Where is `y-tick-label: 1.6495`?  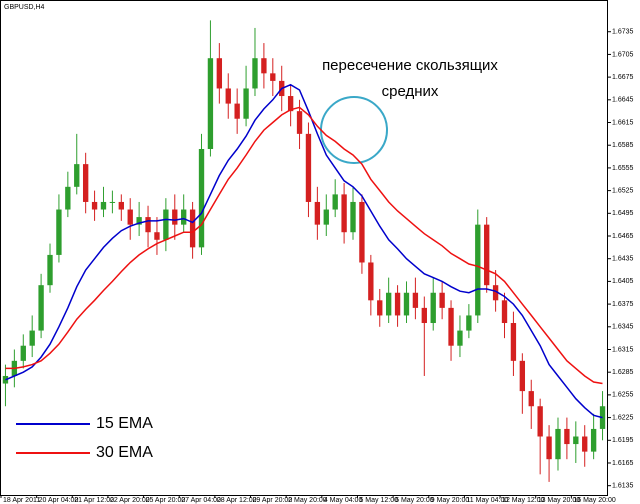
y-tick-label: 1.6495 is located at coordinates (623, 213).